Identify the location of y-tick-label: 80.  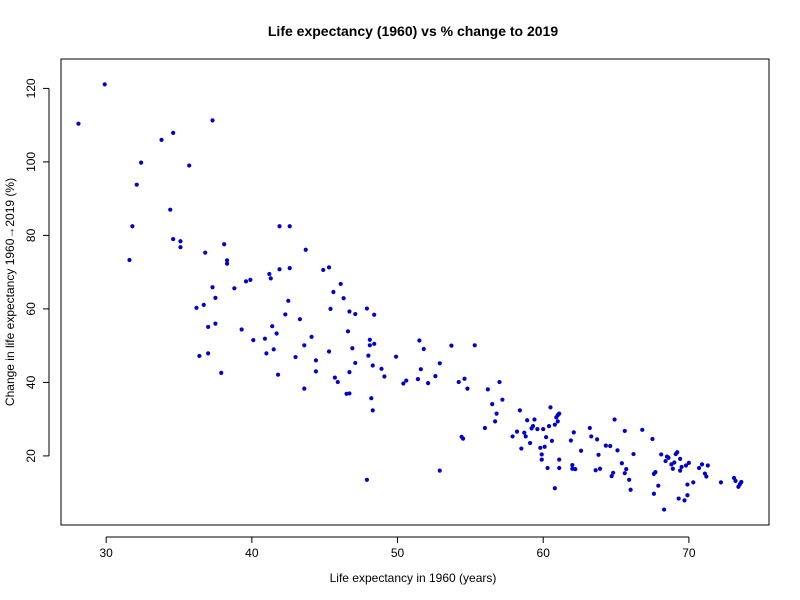
(31, 235).